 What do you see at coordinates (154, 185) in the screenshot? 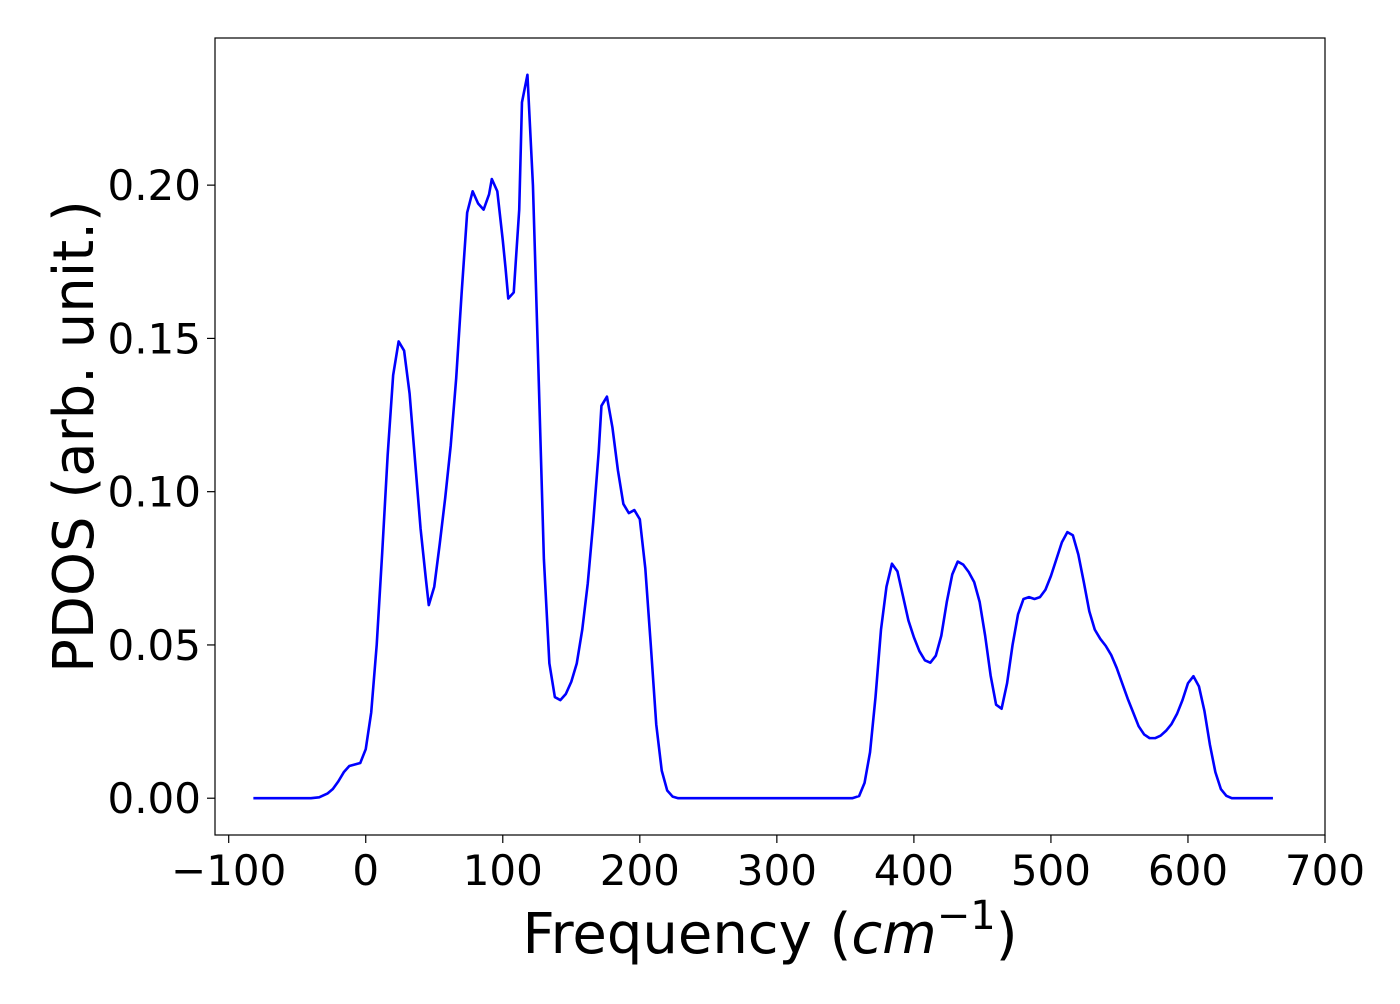
I see `y-tick-label: 0.20` at bounding box center [154, 185].